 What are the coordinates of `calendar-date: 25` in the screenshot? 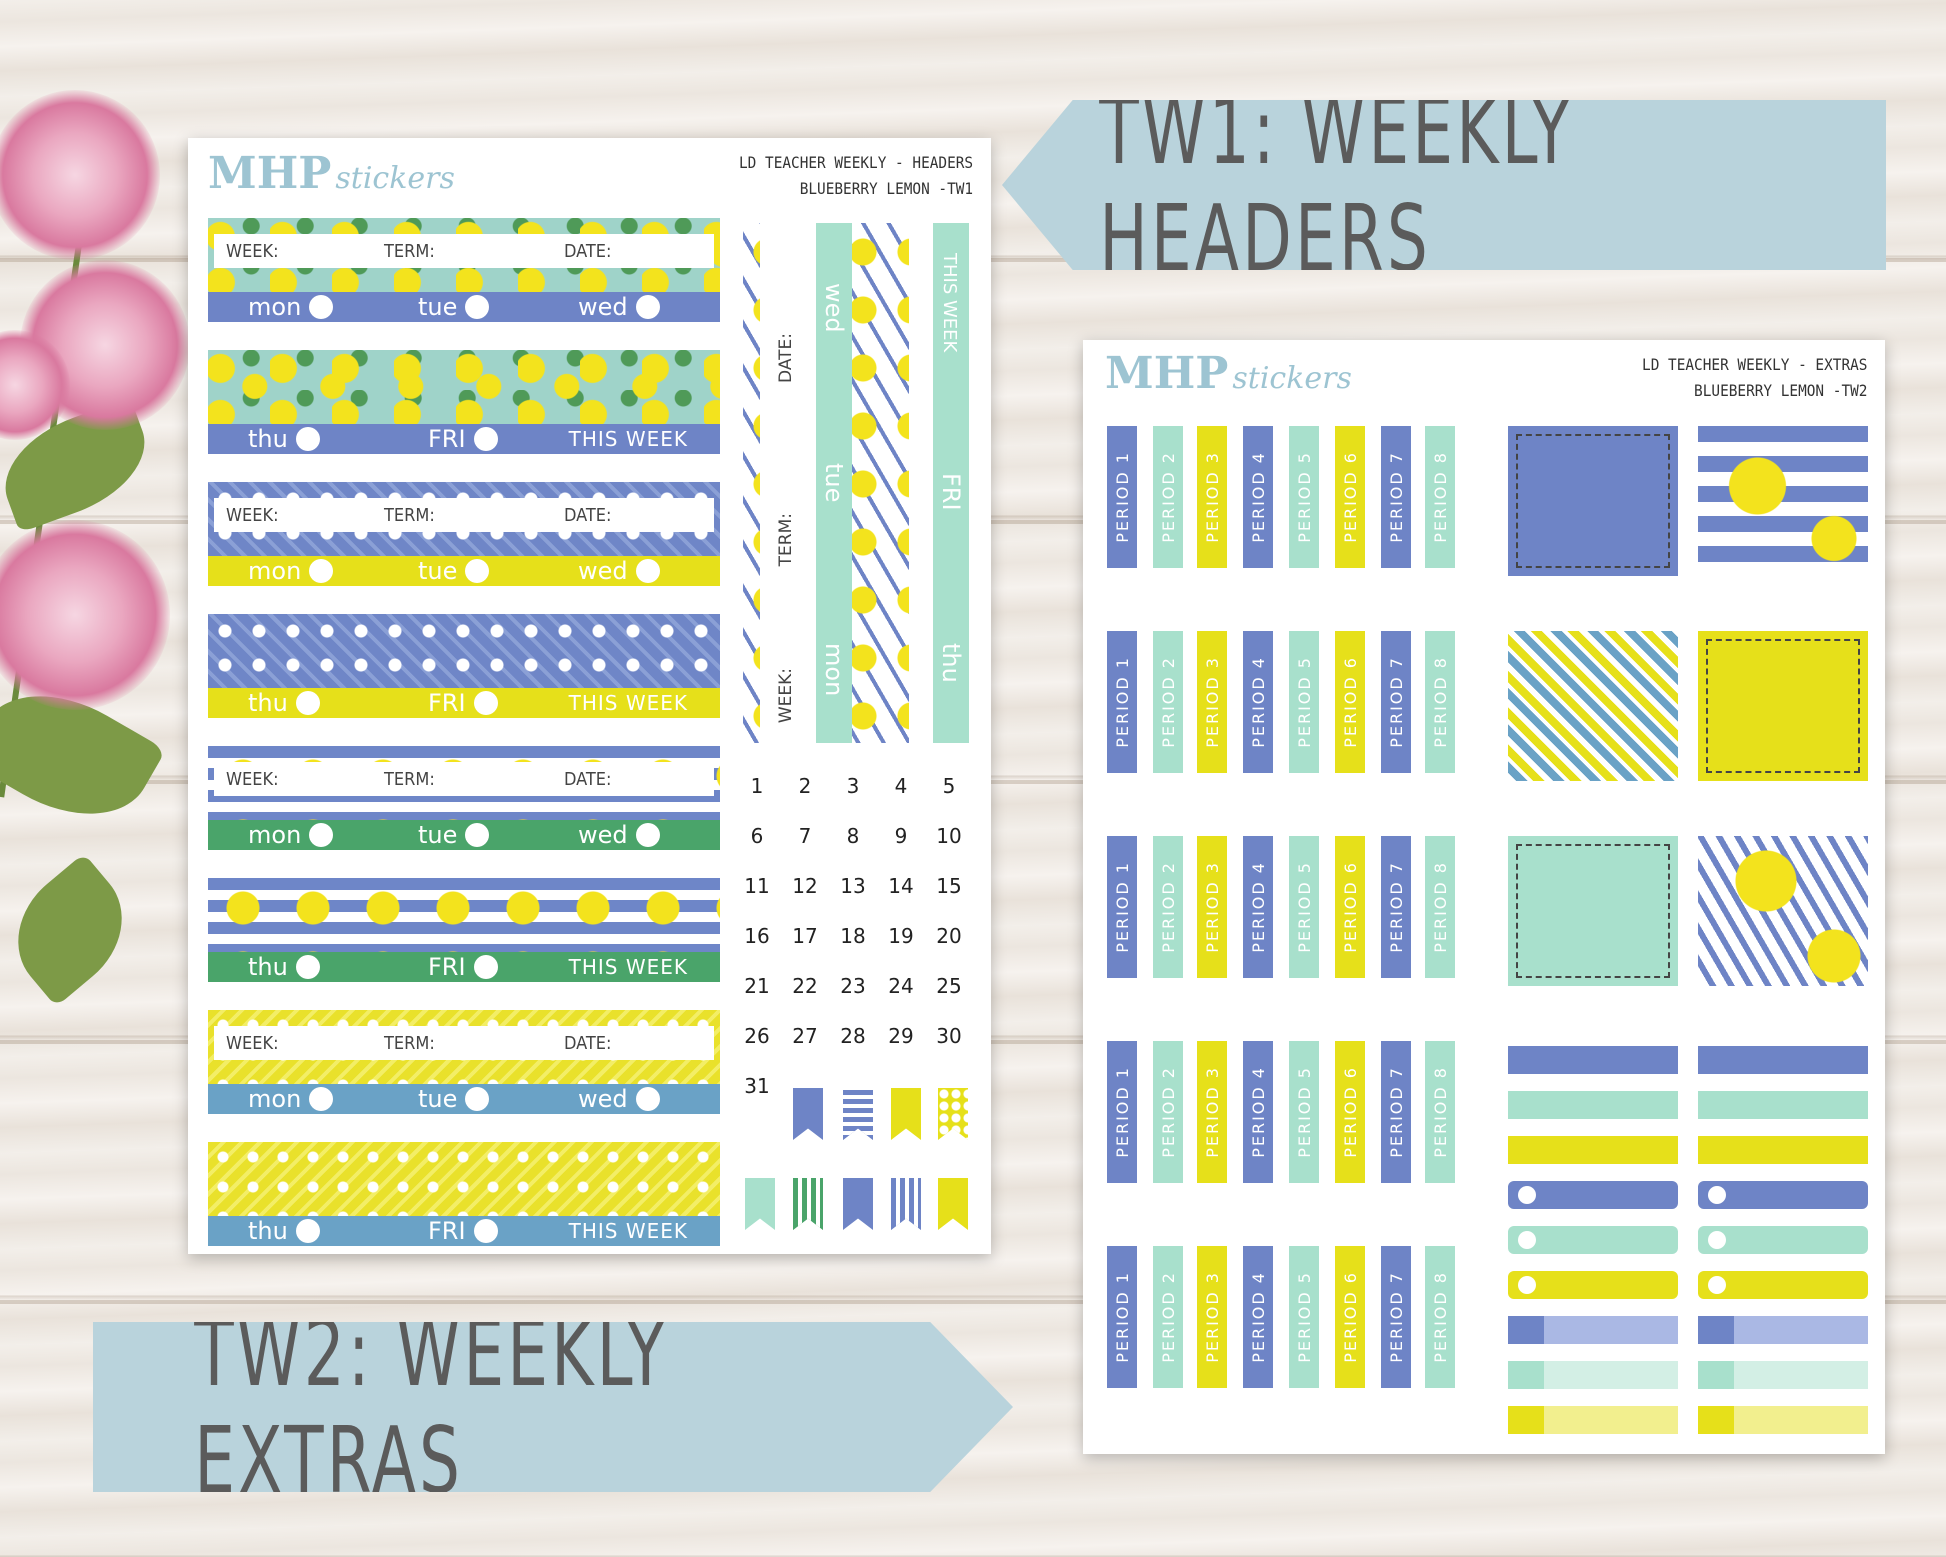 It's located at (949, 986).